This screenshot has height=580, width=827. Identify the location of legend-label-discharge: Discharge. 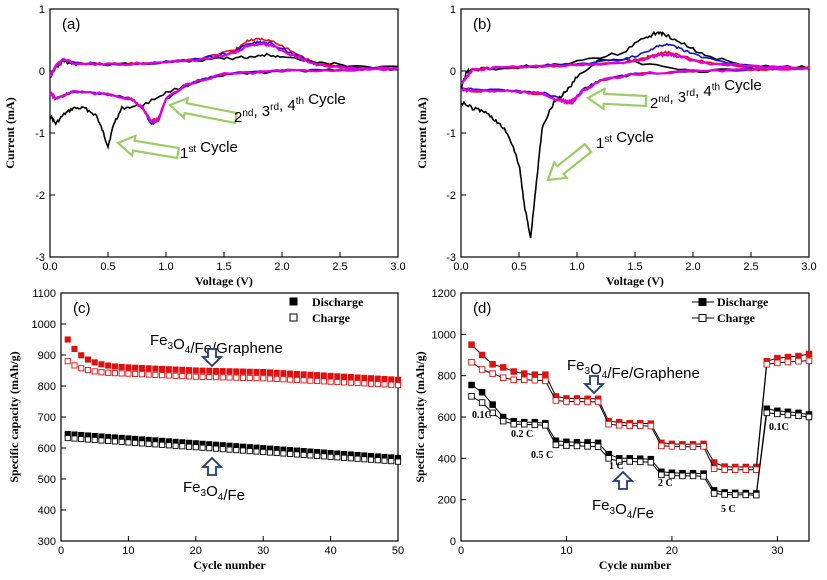
(338, 302).